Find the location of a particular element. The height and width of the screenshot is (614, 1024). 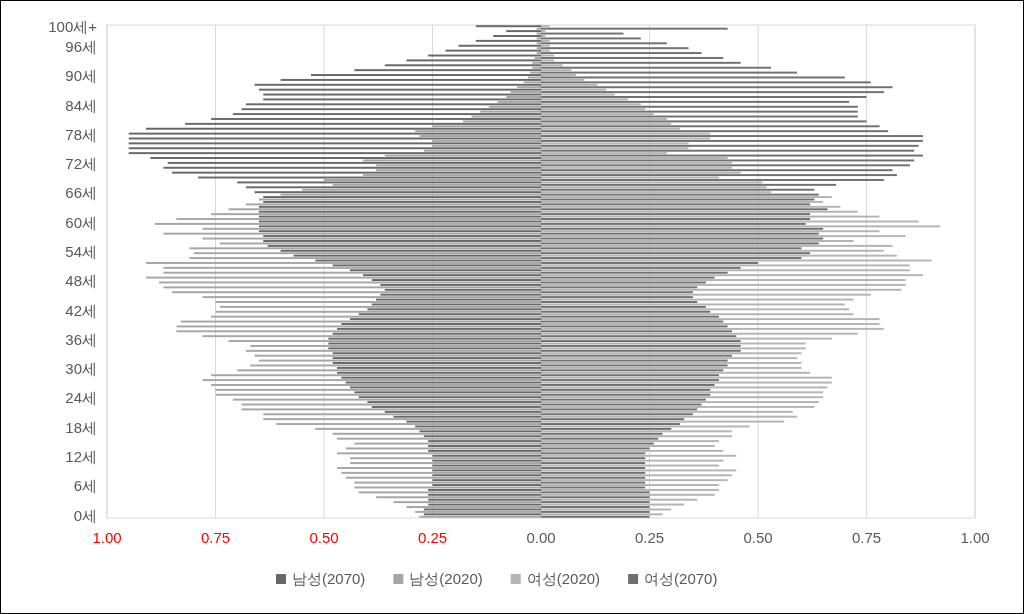

y-tick-label: 48세 is located at coordinates (81, 281).